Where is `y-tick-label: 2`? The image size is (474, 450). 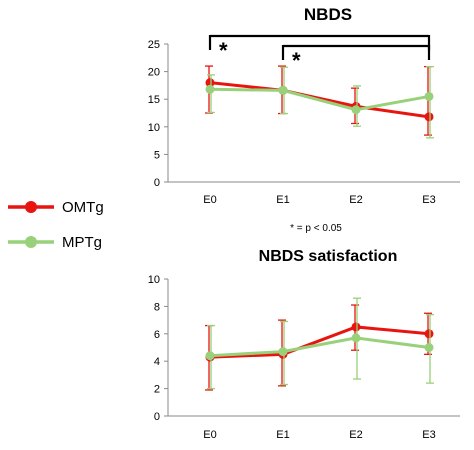 y-tick-label: 2 is located at coordinates (157, 390).